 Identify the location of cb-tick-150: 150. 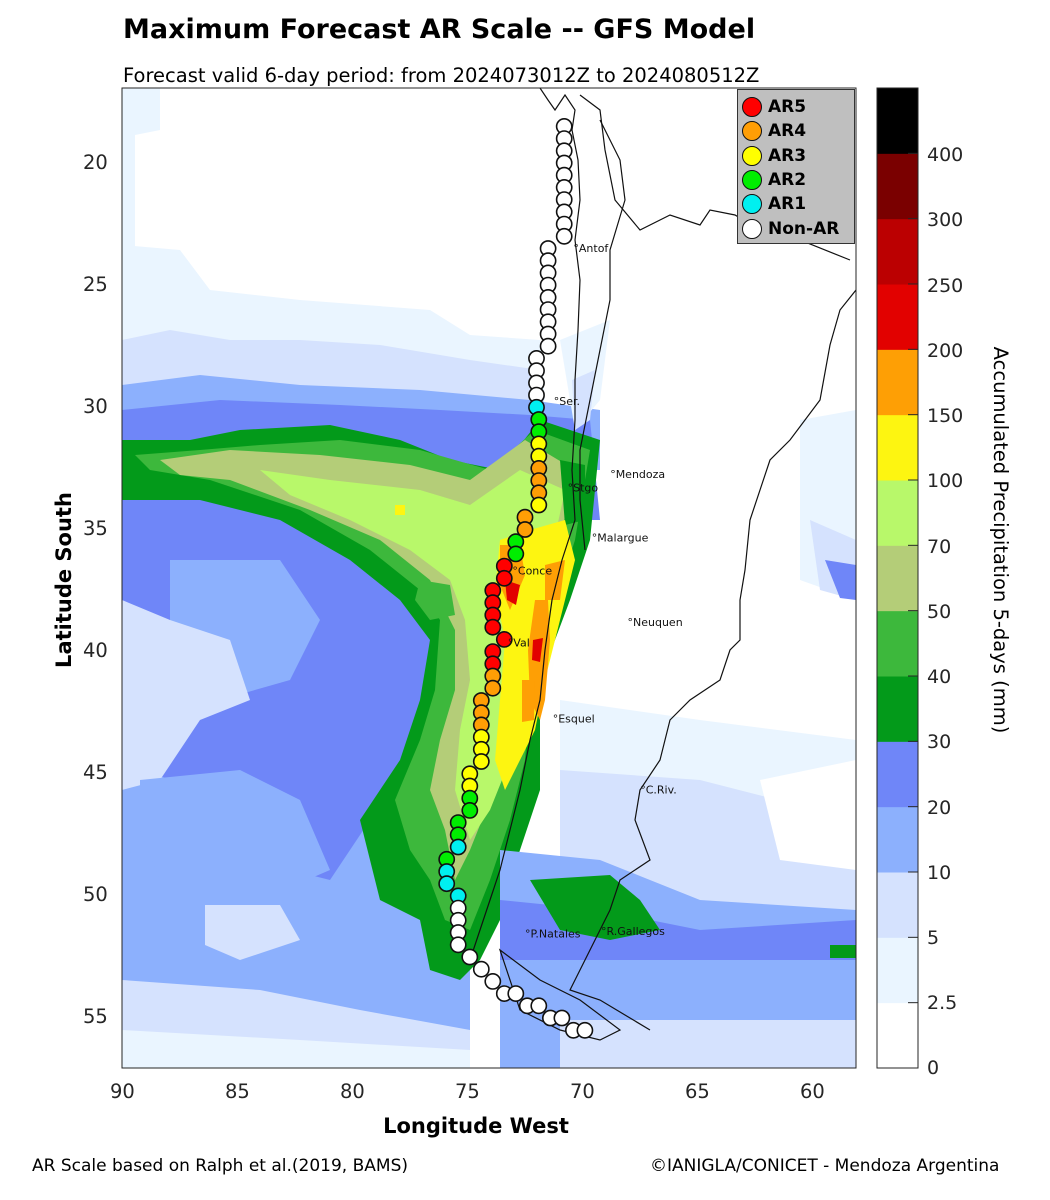
(945, 416).